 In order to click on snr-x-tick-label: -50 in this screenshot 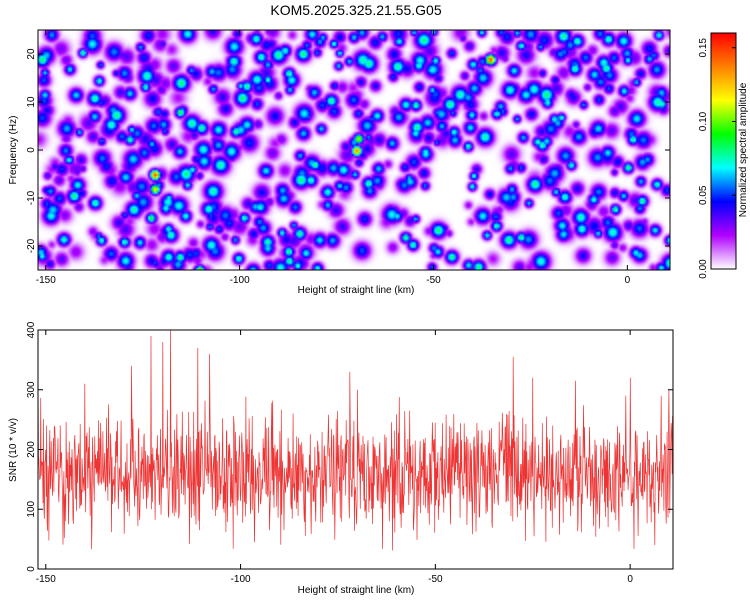, I will do `click(435, 579)`.